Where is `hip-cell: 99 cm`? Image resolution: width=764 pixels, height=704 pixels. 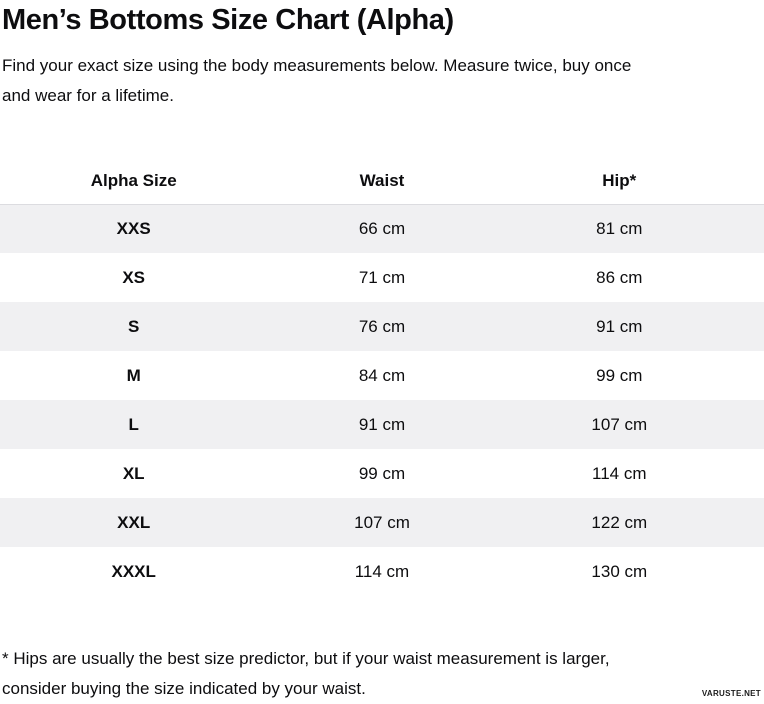
hip-cell: 99 cm is located at coordinates (619, 375).